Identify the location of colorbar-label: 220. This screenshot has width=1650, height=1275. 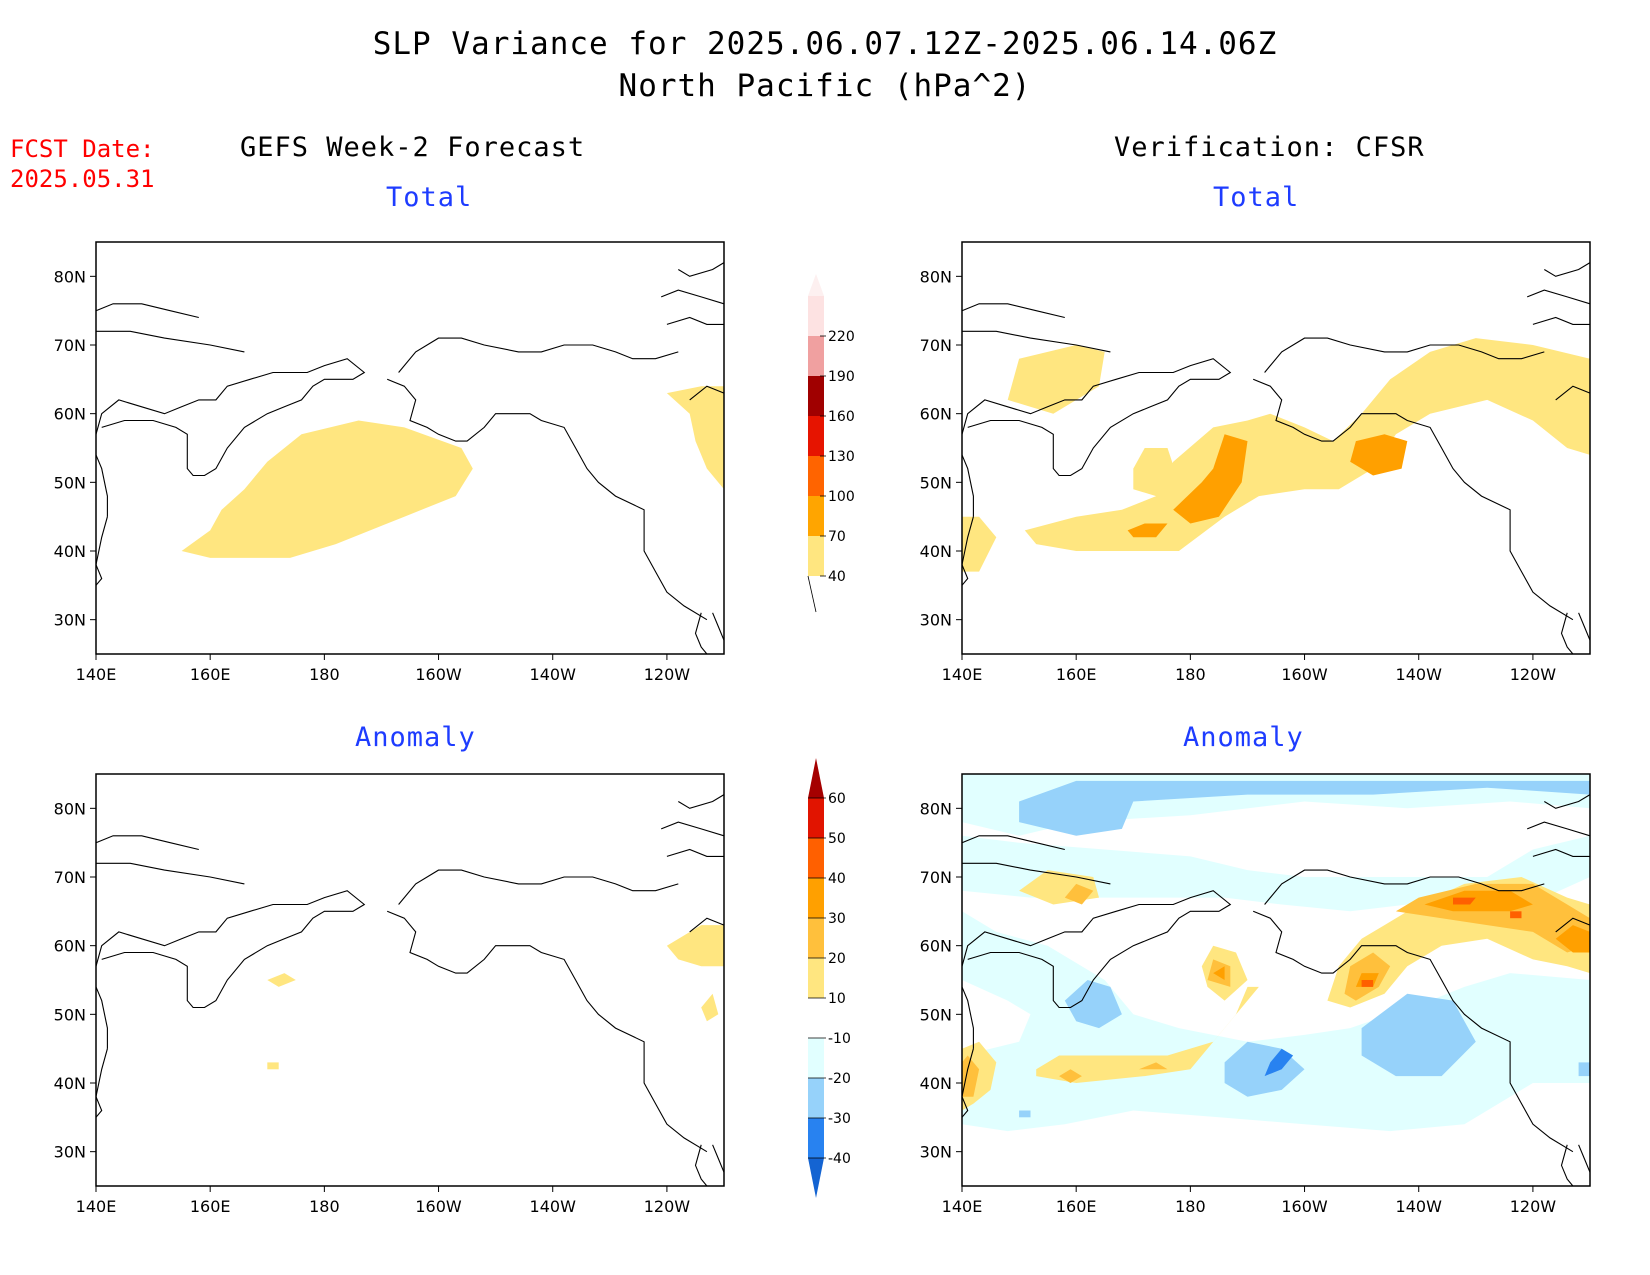
(841, 337).